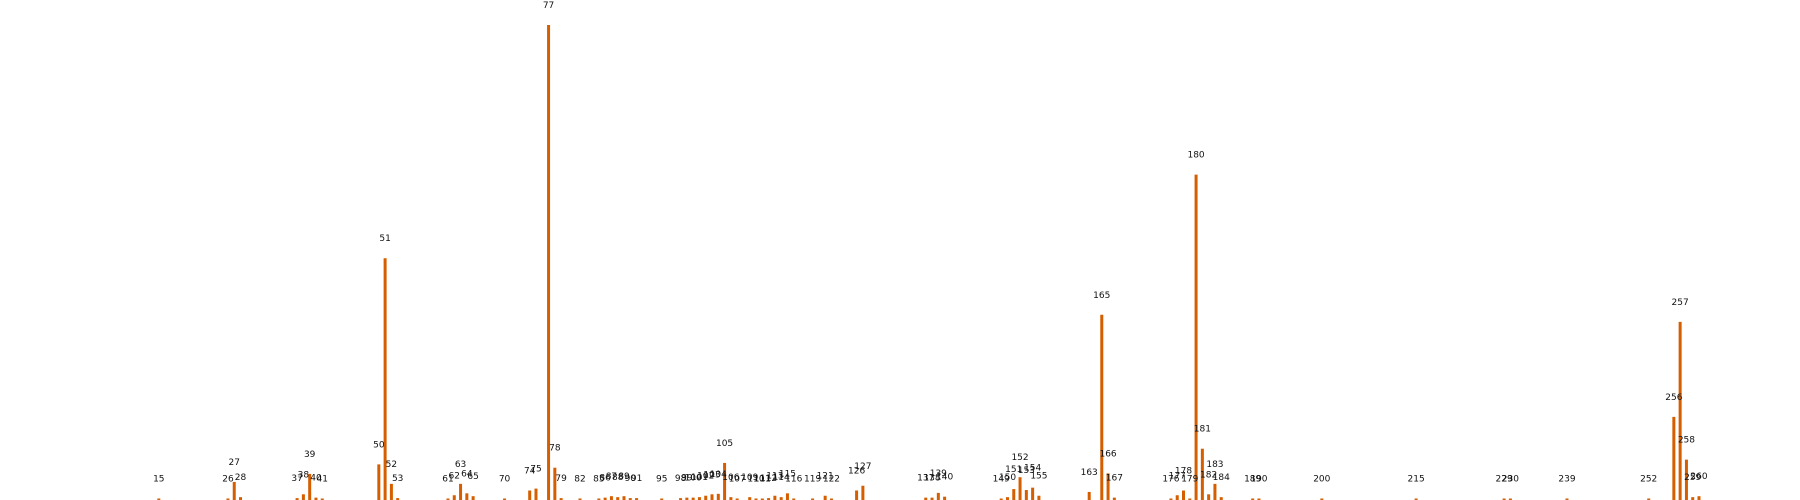 This screenshot has height=500, width=1800. What do you see at coordinates (1510, 480) in the screenshot?
I see `bar-label-230: 230` at bounding box center [1510, 480].